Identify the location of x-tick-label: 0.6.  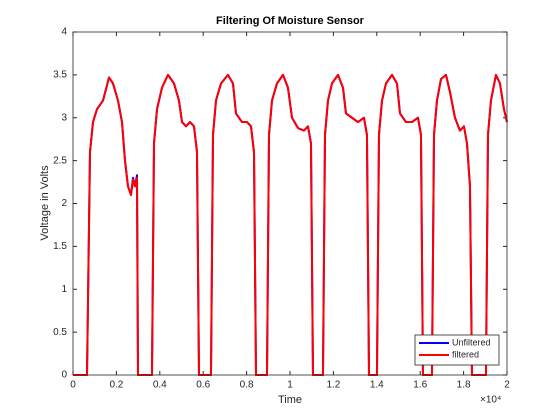
(203, 385).